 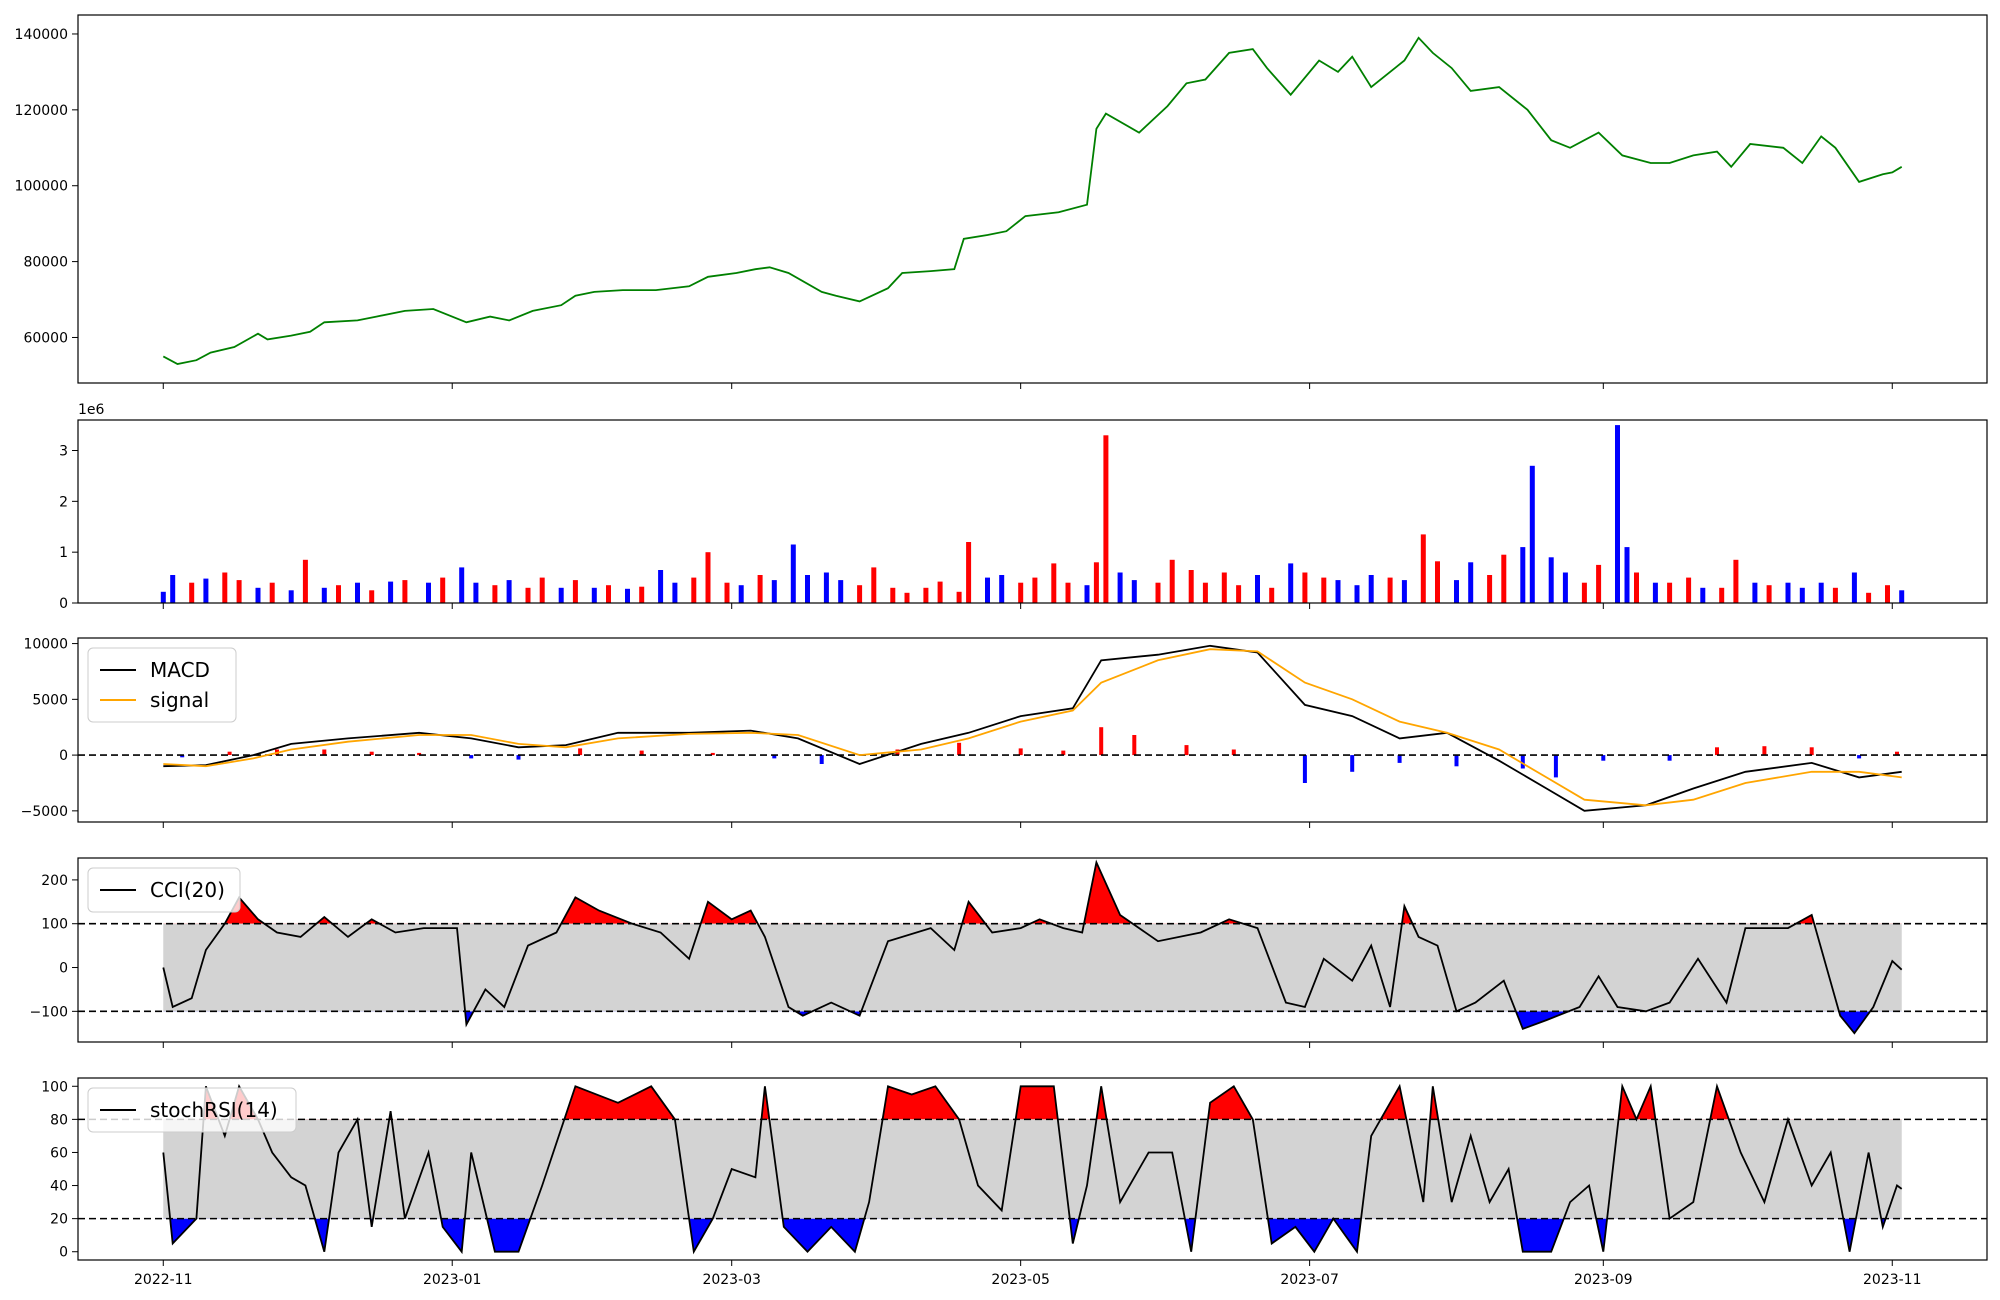 What do you see at coordinates (214, 1110) in the screenshot?
I see `stochrsi-legend-label: stochRSI(14)` at bounding box center [214, 1110].